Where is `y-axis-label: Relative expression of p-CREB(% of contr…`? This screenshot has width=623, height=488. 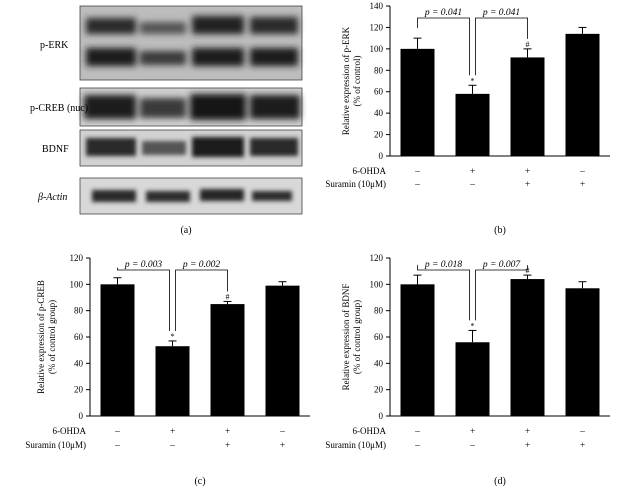
y-axis-label: Relative expression of p-CREB(% of contr… is located at coordinates (46, 337).